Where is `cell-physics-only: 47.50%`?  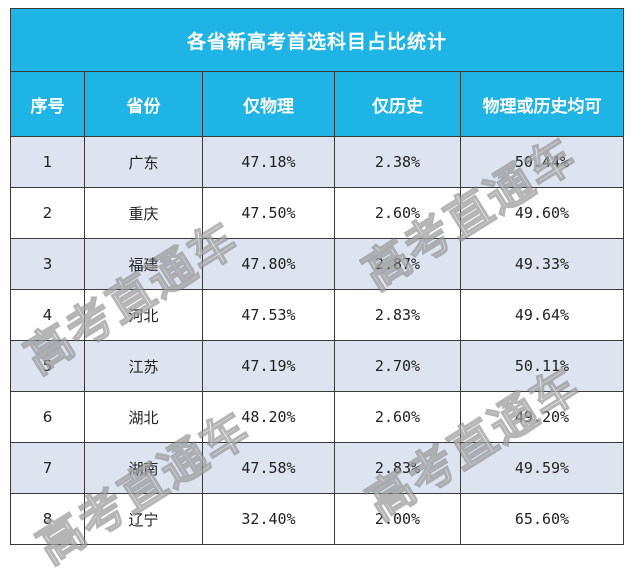 cell-physics-only: 47.50% is located at coordinates (268, 213).